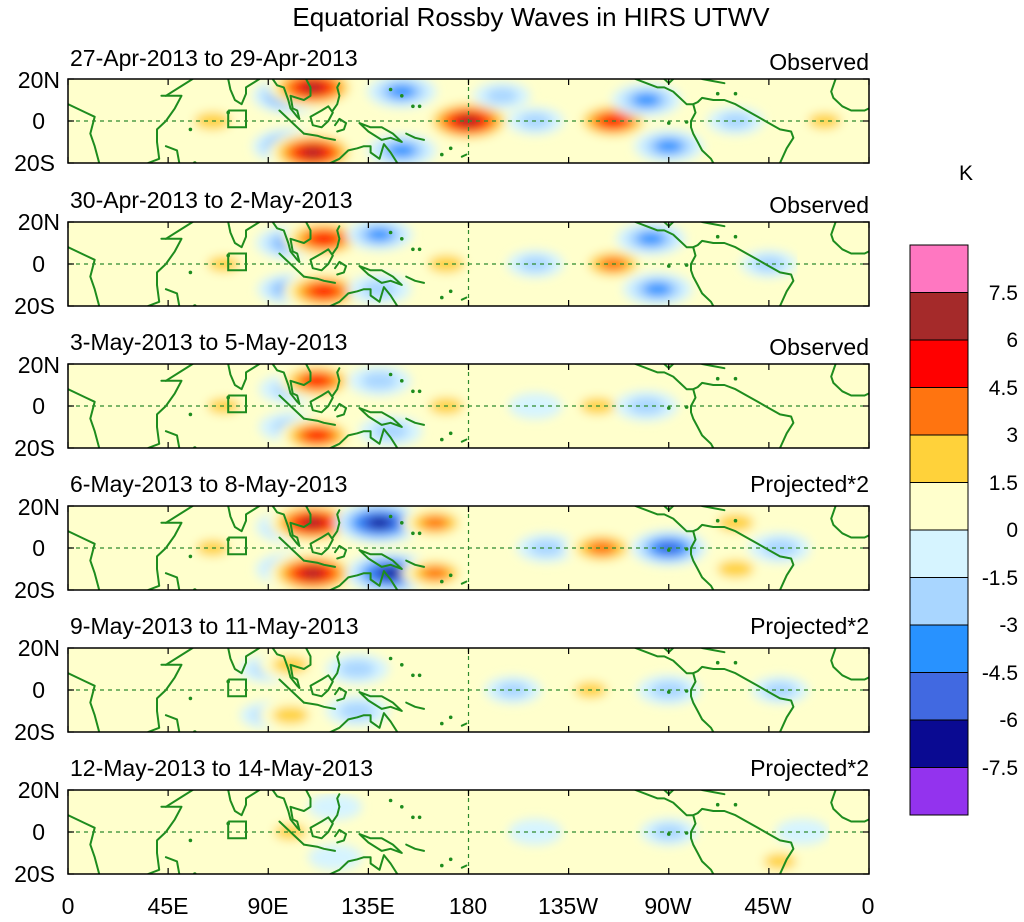 This screenshot has height=922, width=1024. Describe the element at coordinates (468, 906) in the screenshot. I see `x-tick-label: 180` at that location.